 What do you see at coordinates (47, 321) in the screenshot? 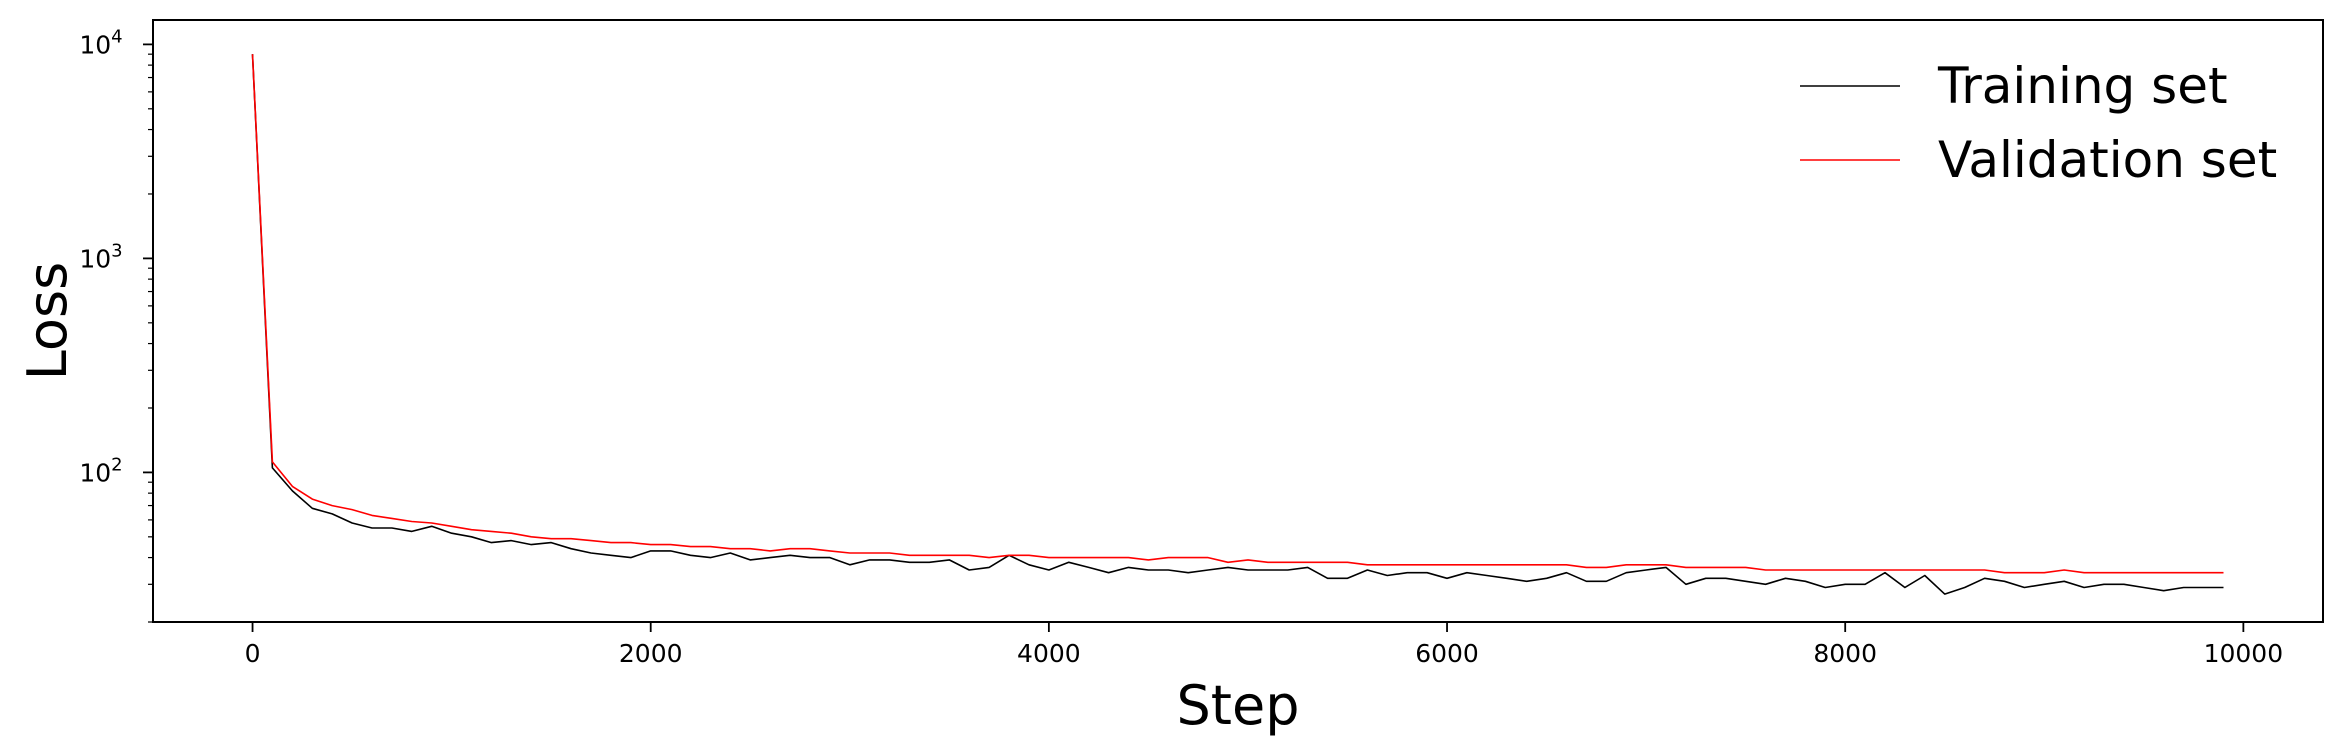
I see `y-axis-label: Loss` at bounding box center [47, 321].